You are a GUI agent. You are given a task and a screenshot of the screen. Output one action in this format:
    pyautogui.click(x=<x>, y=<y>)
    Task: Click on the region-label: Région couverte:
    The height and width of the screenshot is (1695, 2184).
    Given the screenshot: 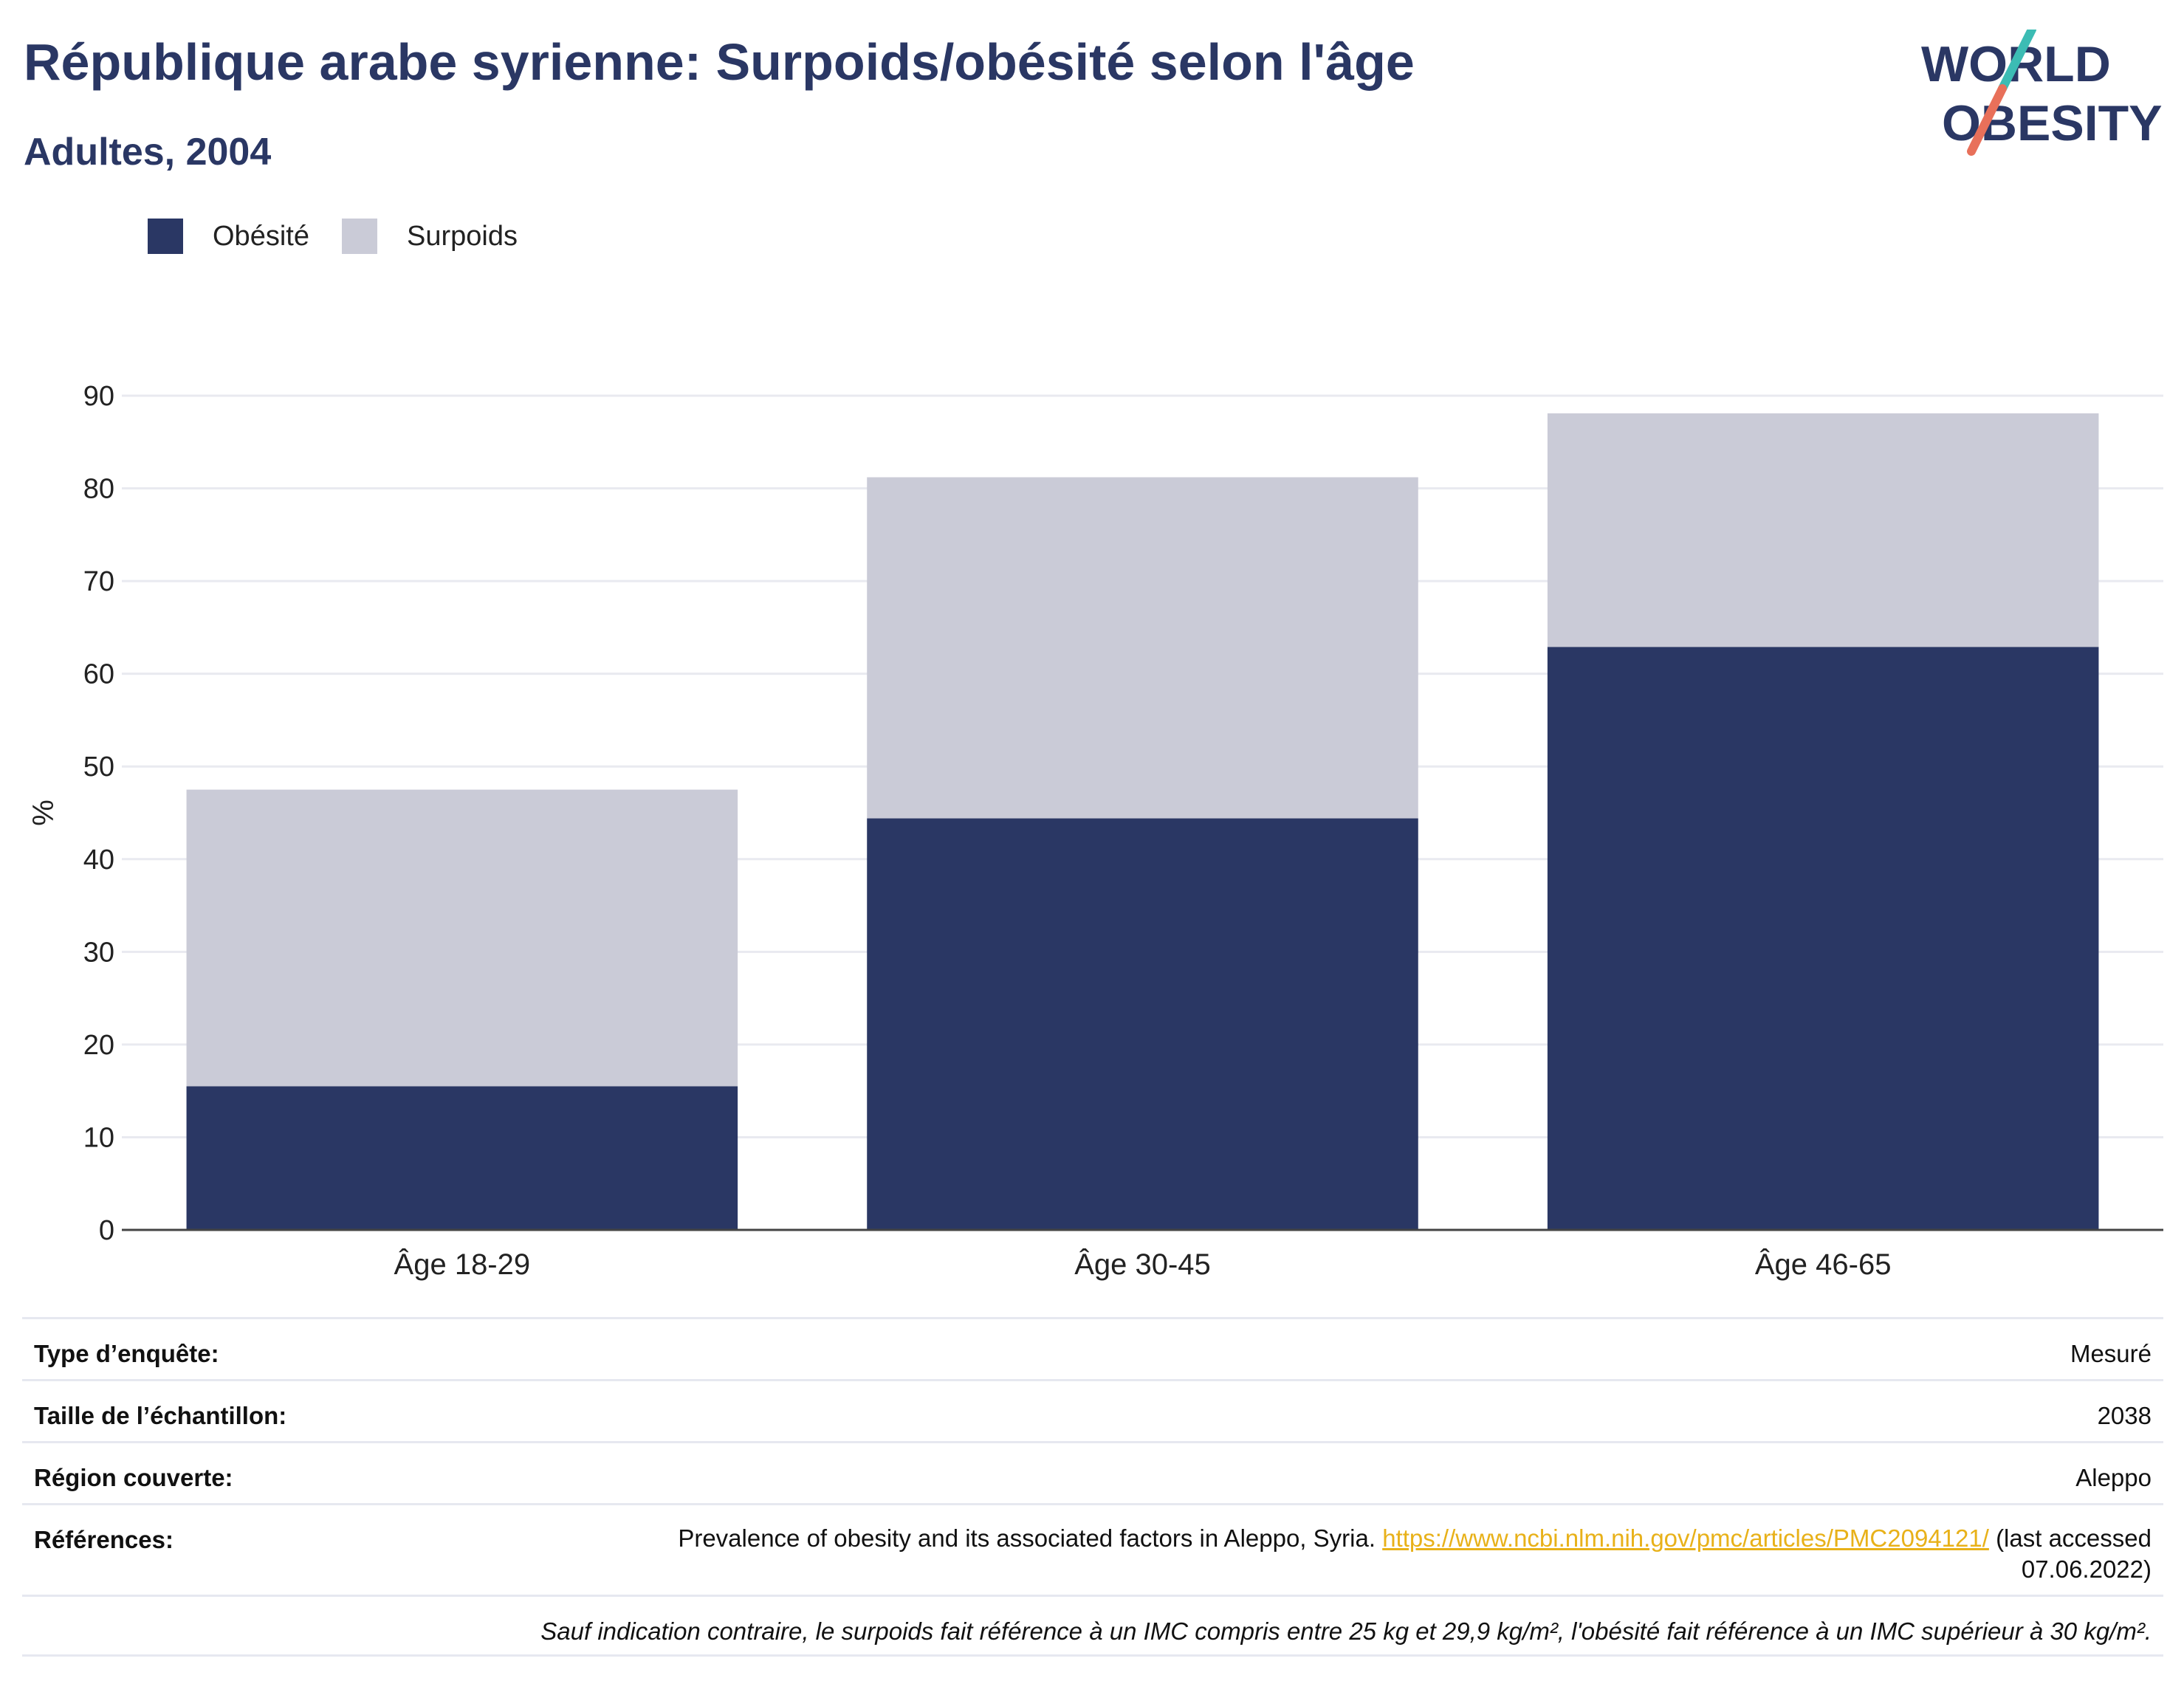 What is the action you would take?
    pyautogui.click(x=134, y=1477)
    